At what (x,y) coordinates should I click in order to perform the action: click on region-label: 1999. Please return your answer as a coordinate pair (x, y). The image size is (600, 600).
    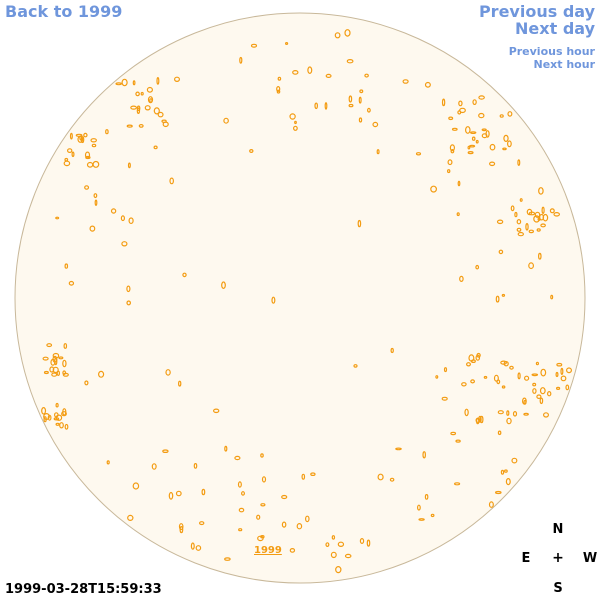
    Looking at the image, I should click on (268, 550).